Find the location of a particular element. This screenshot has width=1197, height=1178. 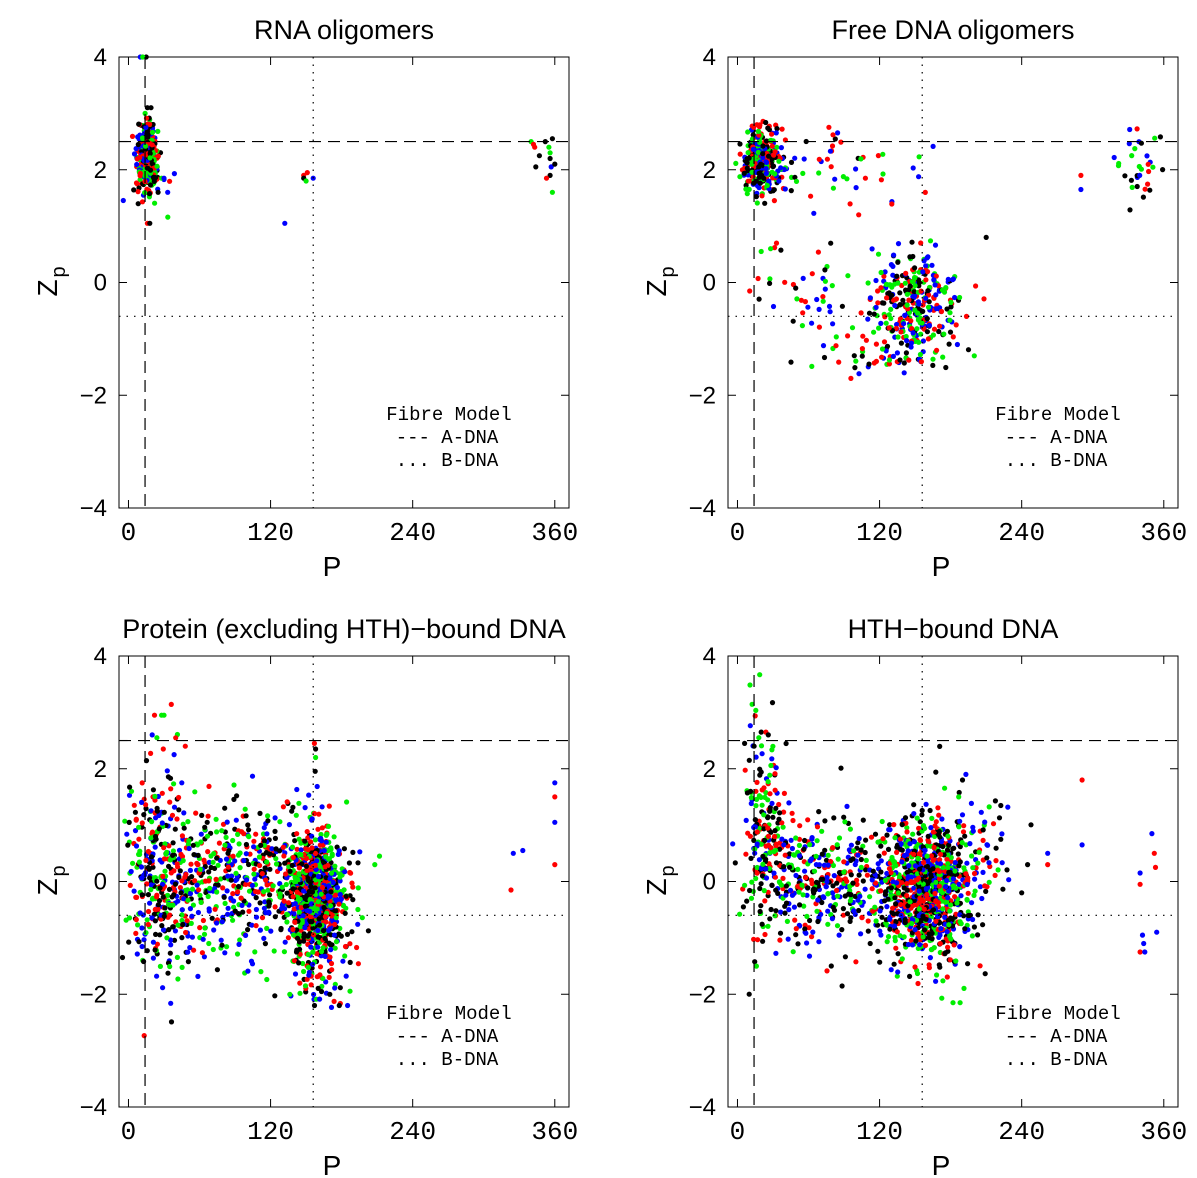

scatter-points is located at coordinates (339, 140).